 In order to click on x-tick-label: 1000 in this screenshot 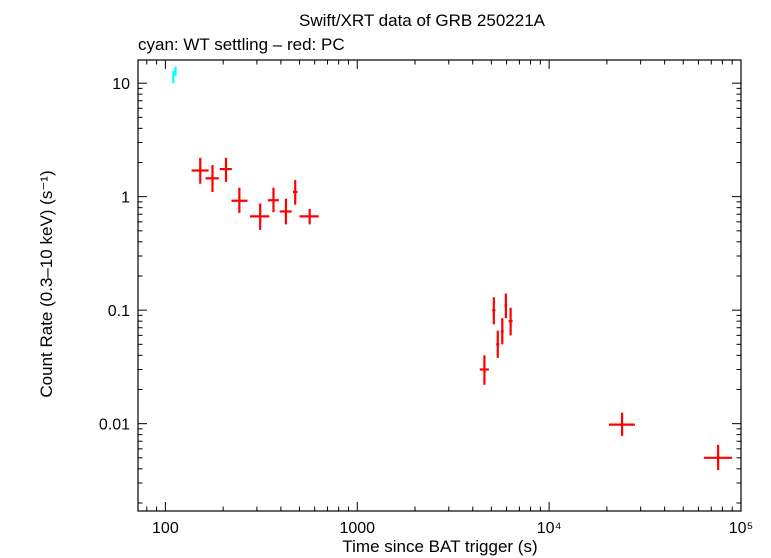, I will do `click(357, 528)`.